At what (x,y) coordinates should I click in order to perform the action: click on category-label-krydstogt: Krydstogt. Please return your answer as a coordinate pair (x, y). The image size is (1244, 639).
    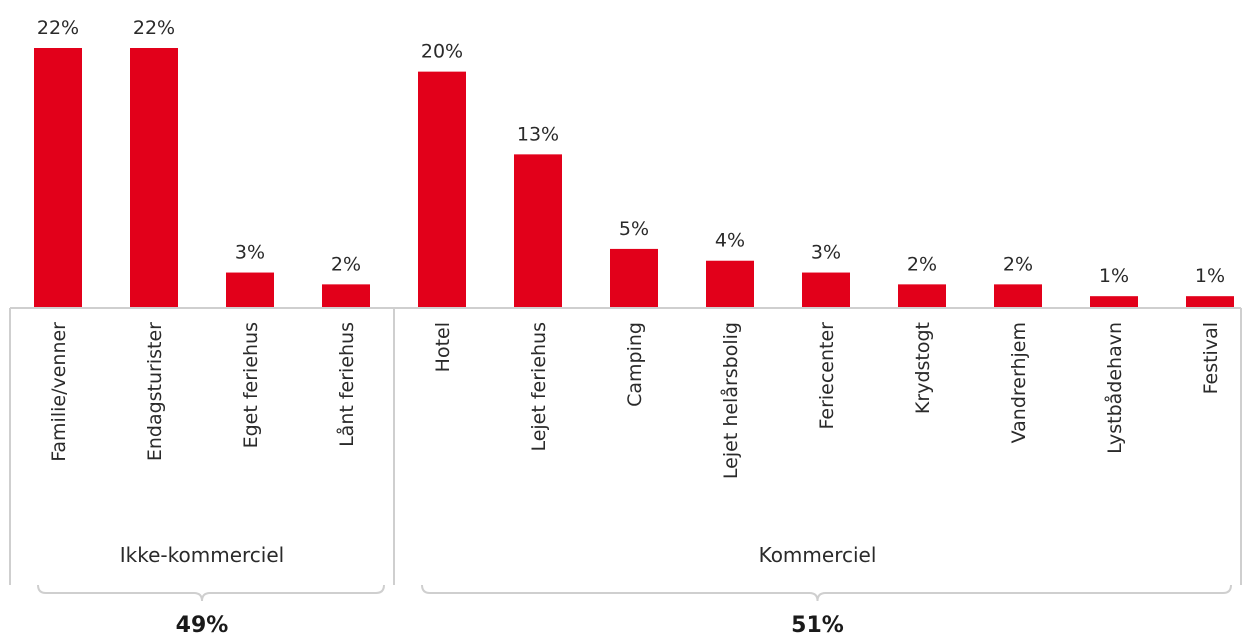
    Looking at the image, I should click on (923, 368).